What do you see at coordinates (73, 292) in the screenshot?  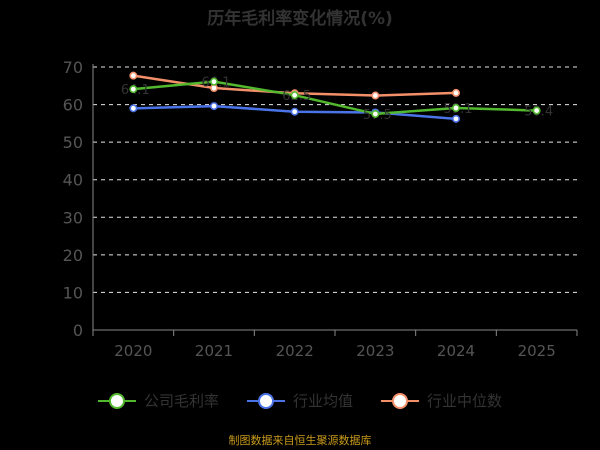 I see `y-tick-label: 10` at bounding box center [73, 292].